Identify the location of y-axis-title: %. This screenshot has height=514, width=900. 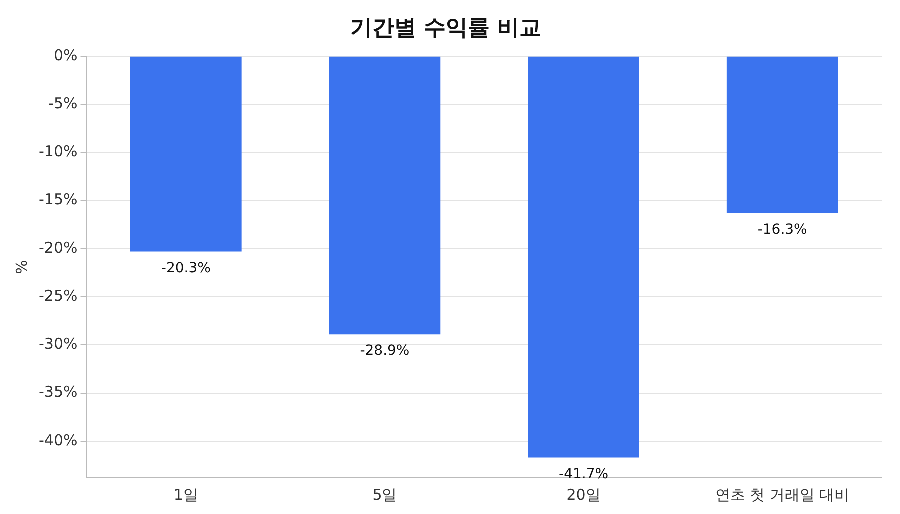
(21, 267).